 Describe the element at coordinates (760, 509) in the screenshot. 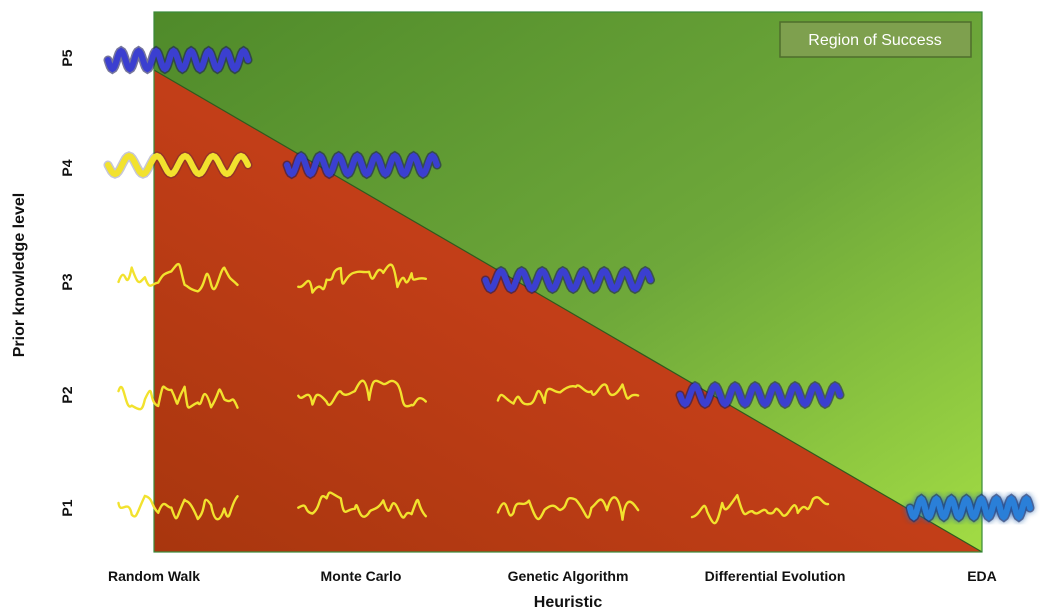

I see `structure-coil-differential-evolution-p1` at that location.